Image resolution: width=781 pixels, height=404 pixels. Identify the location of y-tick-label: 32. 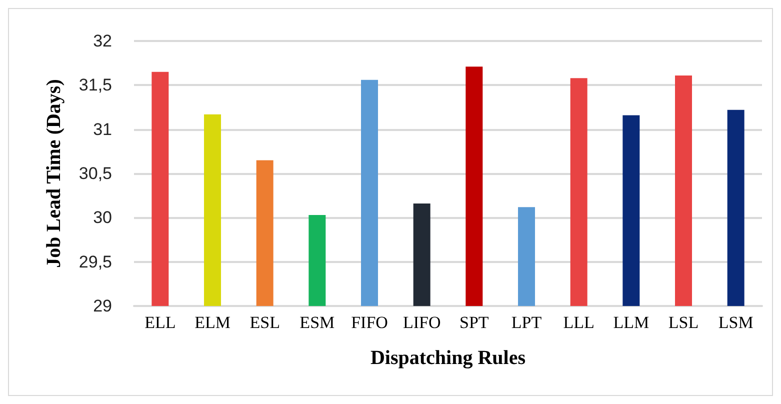
(102, 41).